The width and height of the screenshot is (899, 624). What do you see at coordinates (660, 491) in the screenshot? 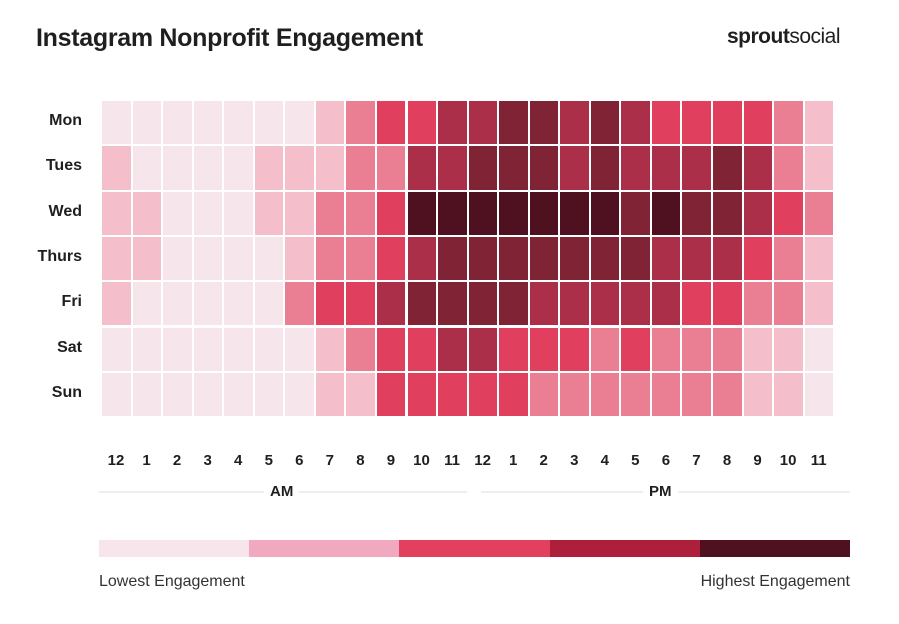
I see `pm-label: PM` at bounding box center [660, 491].